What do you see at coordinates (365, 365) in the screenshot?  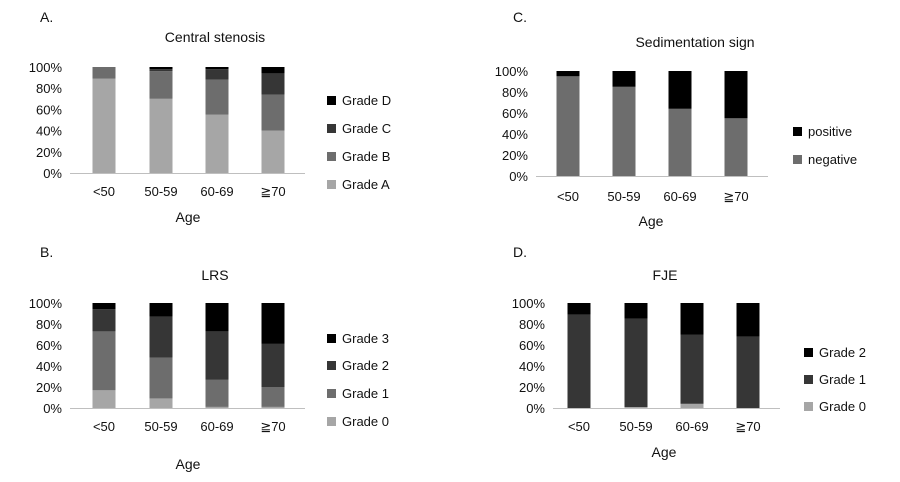 I see `legend-label: Grade 2` at bounding box center [365, 365].